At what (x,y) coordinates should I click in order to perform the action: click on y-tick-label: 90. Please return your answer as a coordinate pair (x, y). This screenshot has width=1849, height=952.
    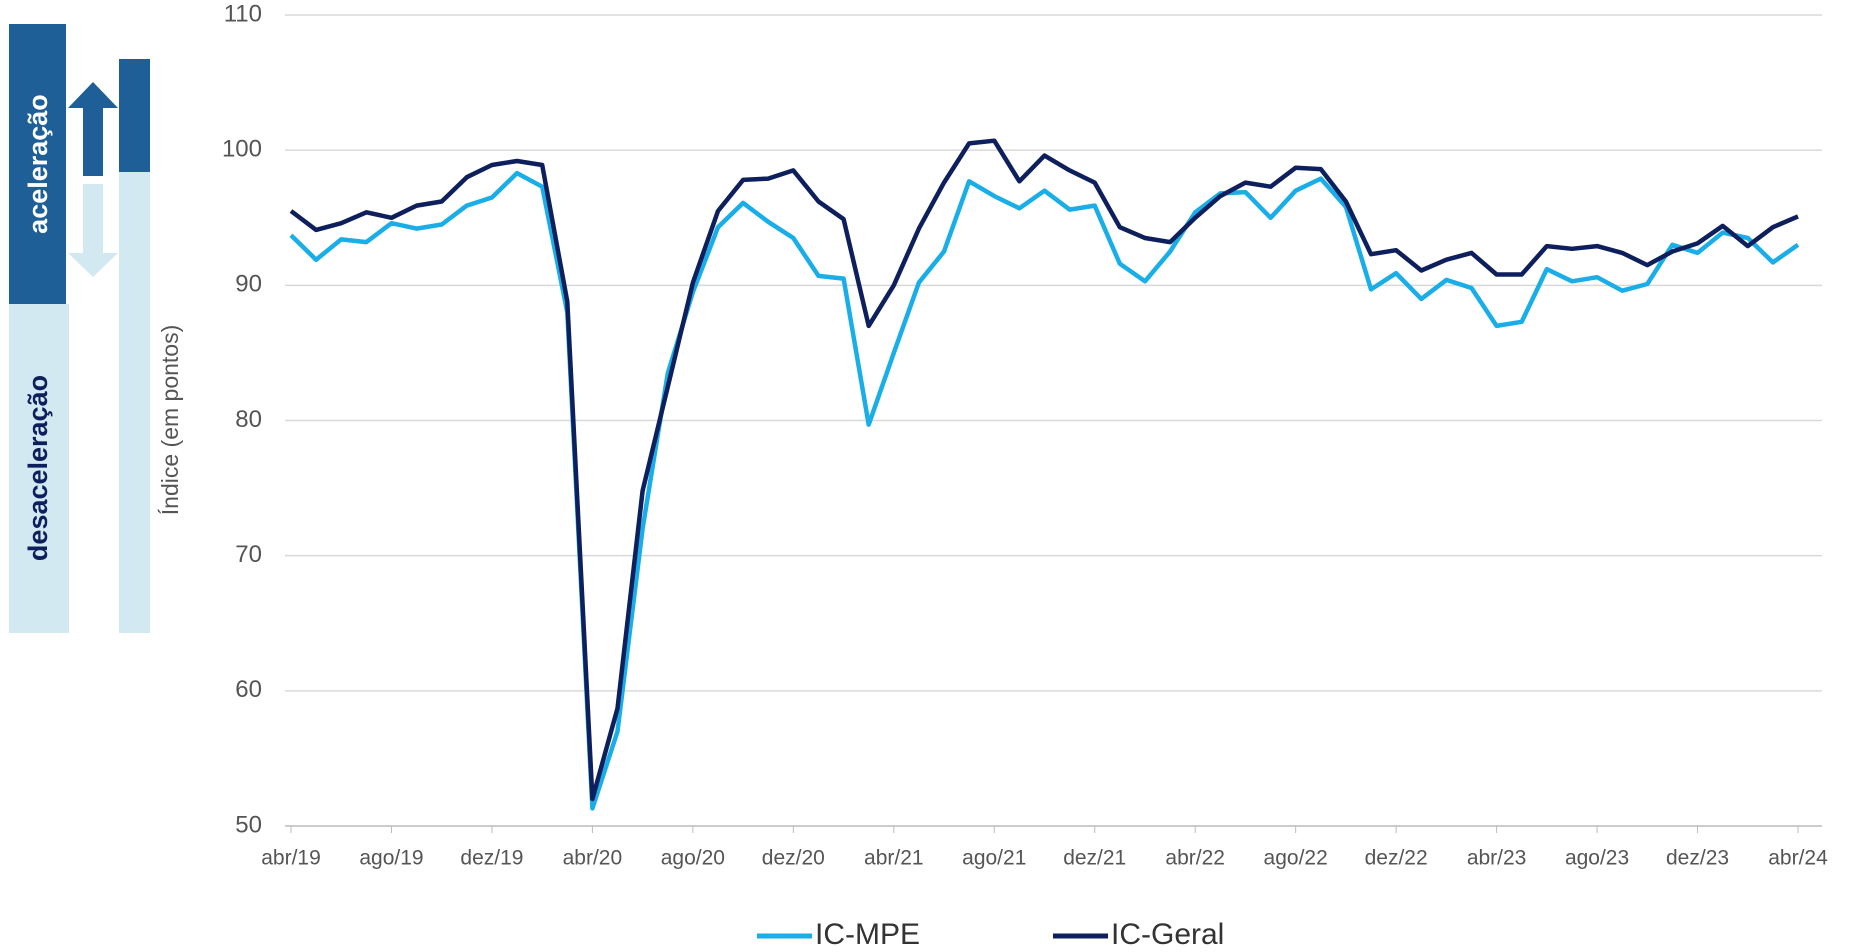
    Looking at the image, I should click on (248, 284).